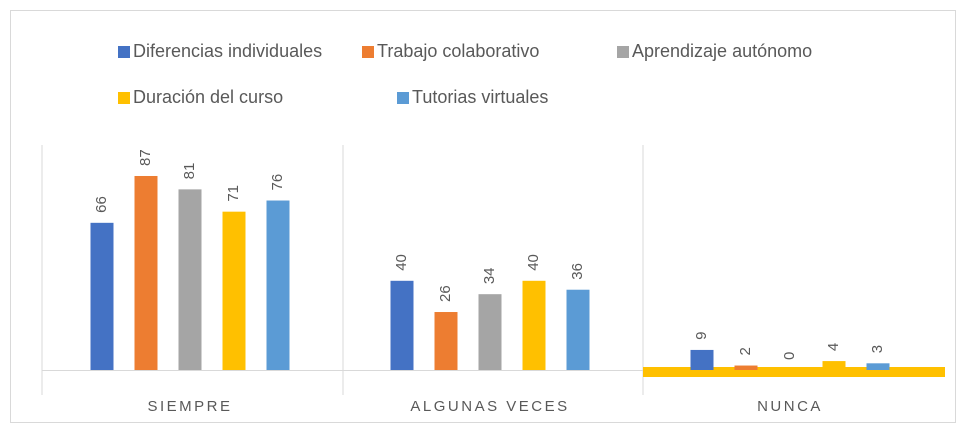  I want to click on highlight-band, so click(794, 372).